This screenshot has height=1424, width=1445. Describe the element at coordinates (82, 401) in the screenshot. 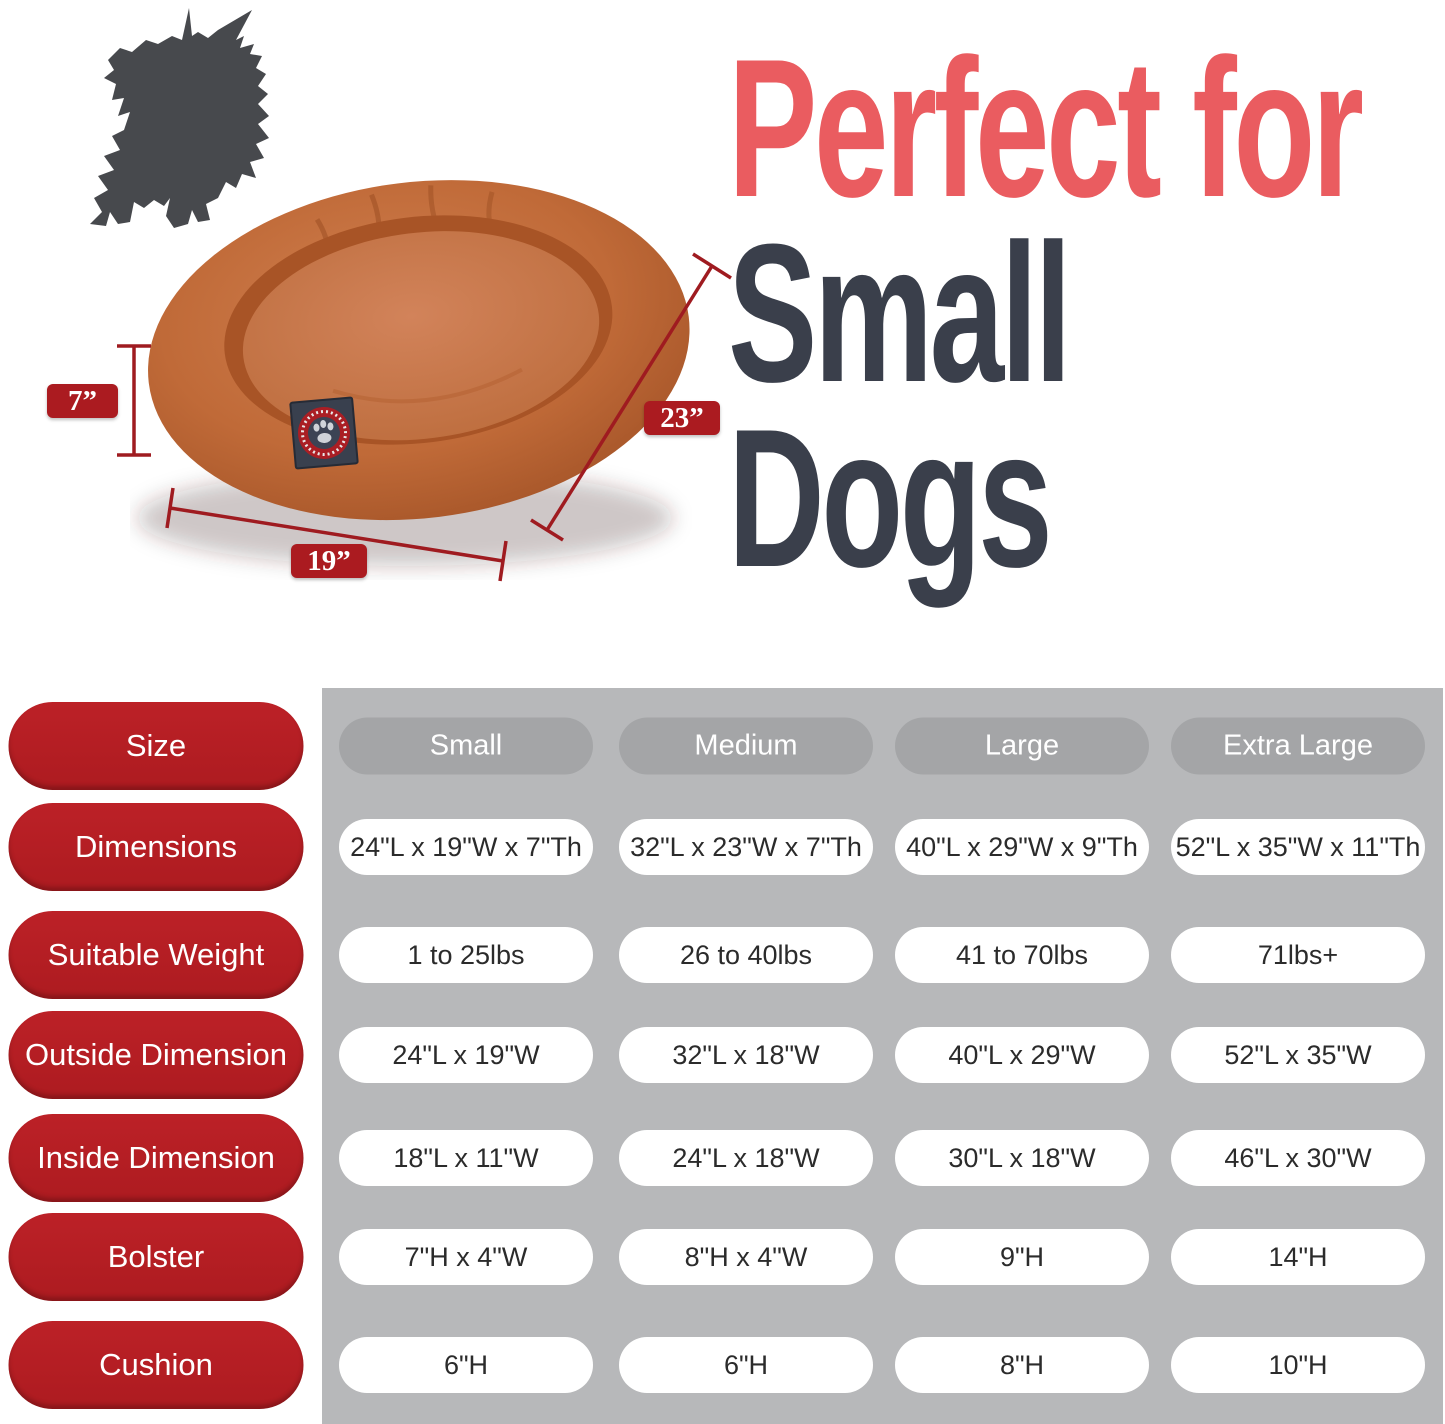

I see `height-dimension-label: 7”` at that location.